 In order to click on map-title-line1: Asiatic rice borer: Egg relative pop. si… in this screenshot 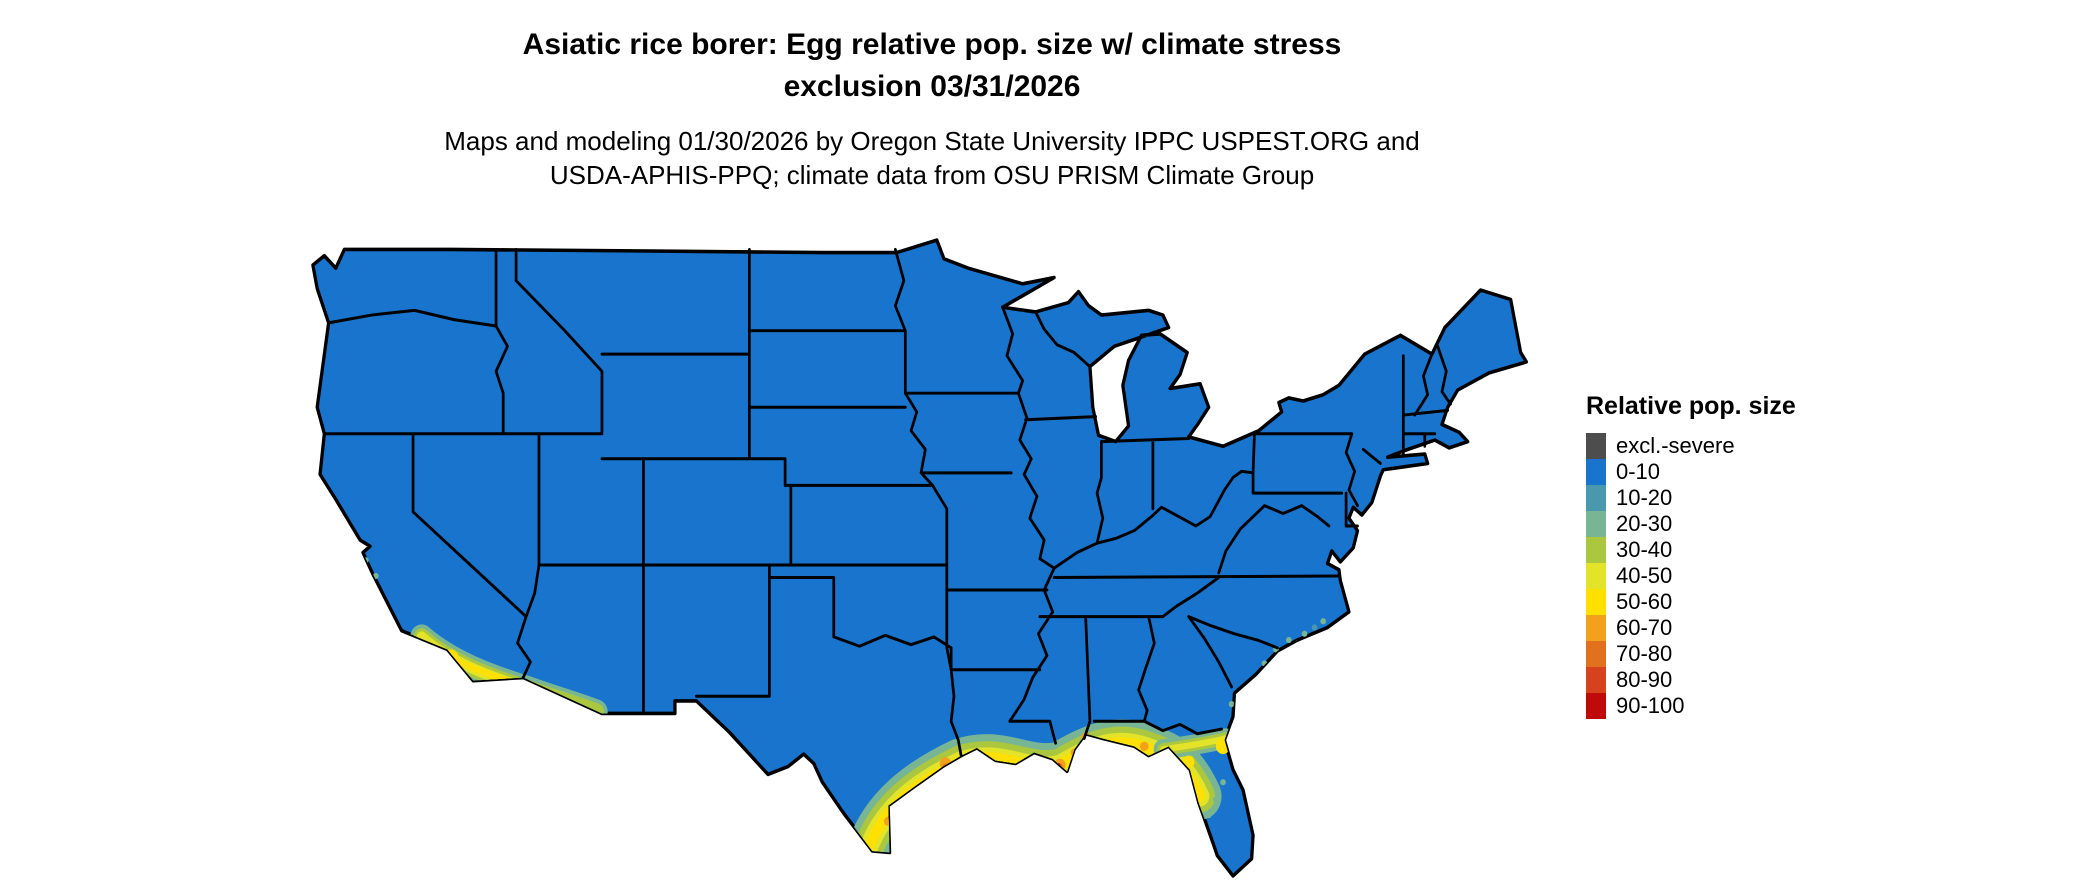, I will do `click(932, 44)`.